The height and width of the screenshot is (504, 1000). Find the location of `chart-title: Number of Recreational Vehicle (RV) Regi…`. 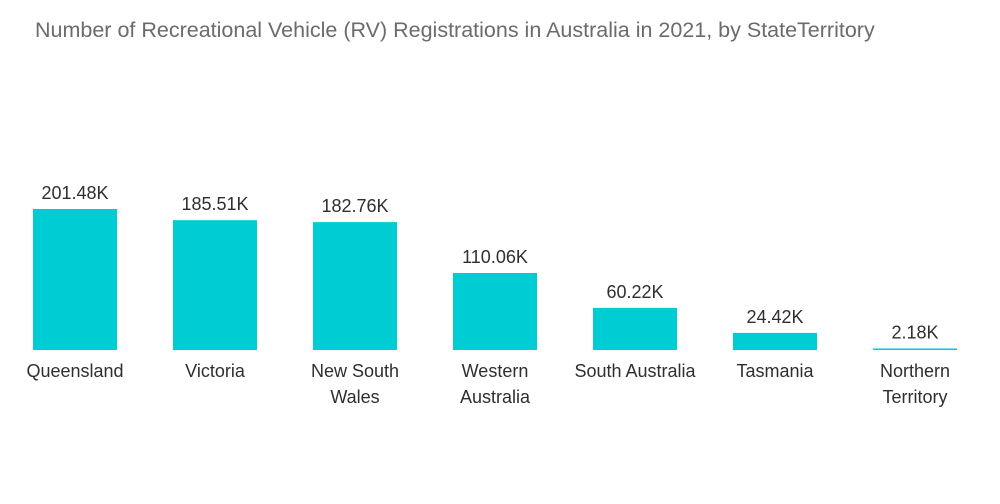

chart-title: Number of Recreational Vehicle (RV) Regi… is located at coordinates (455, 30).